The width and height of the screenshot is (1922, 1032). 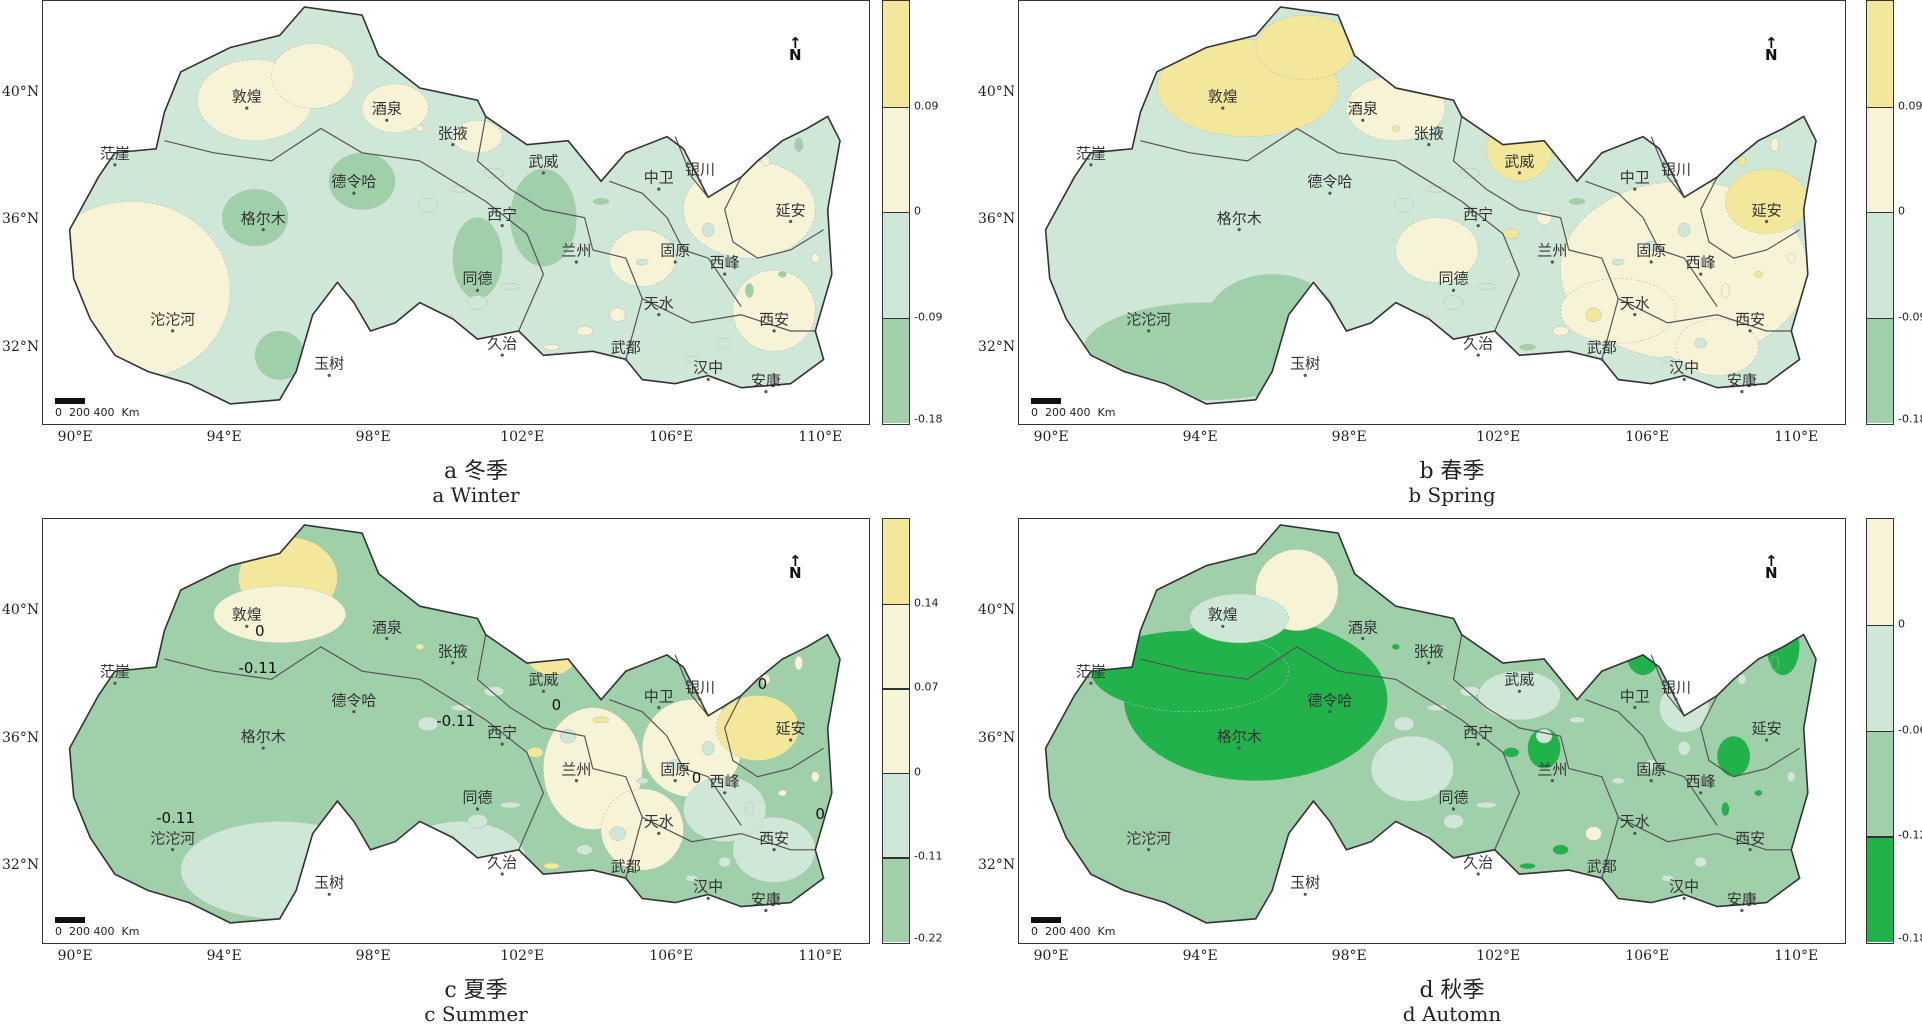 I want to click on scale-unit: Km, so click(x=130, y=412).